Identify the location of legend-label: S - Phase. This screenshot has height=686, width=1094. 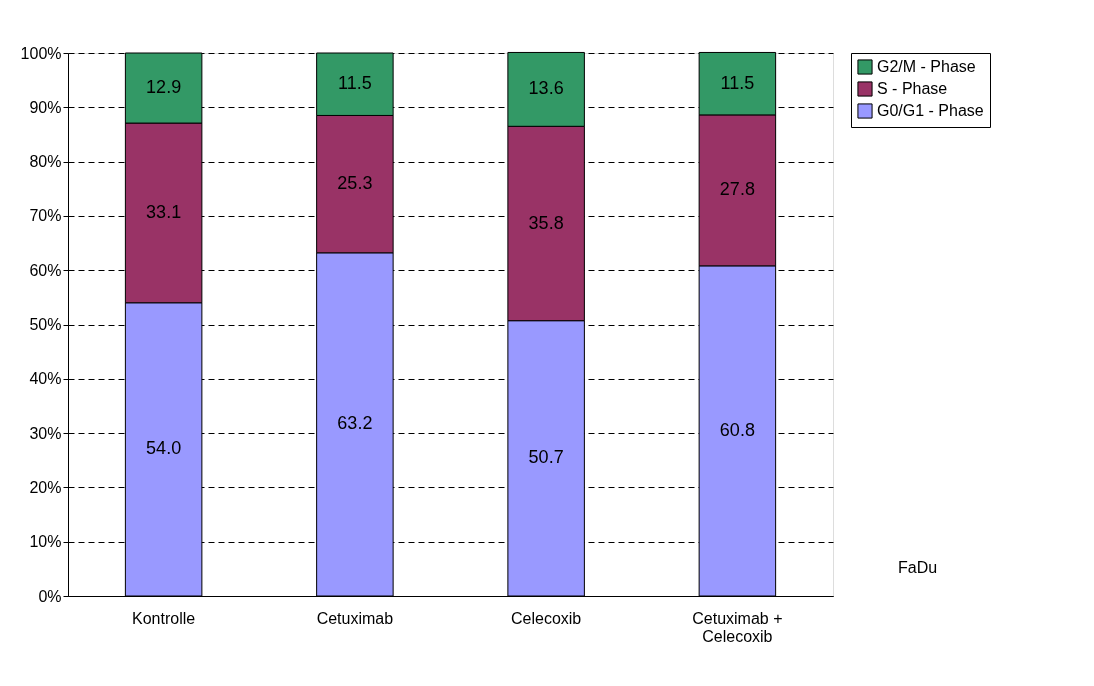
(912, 88).